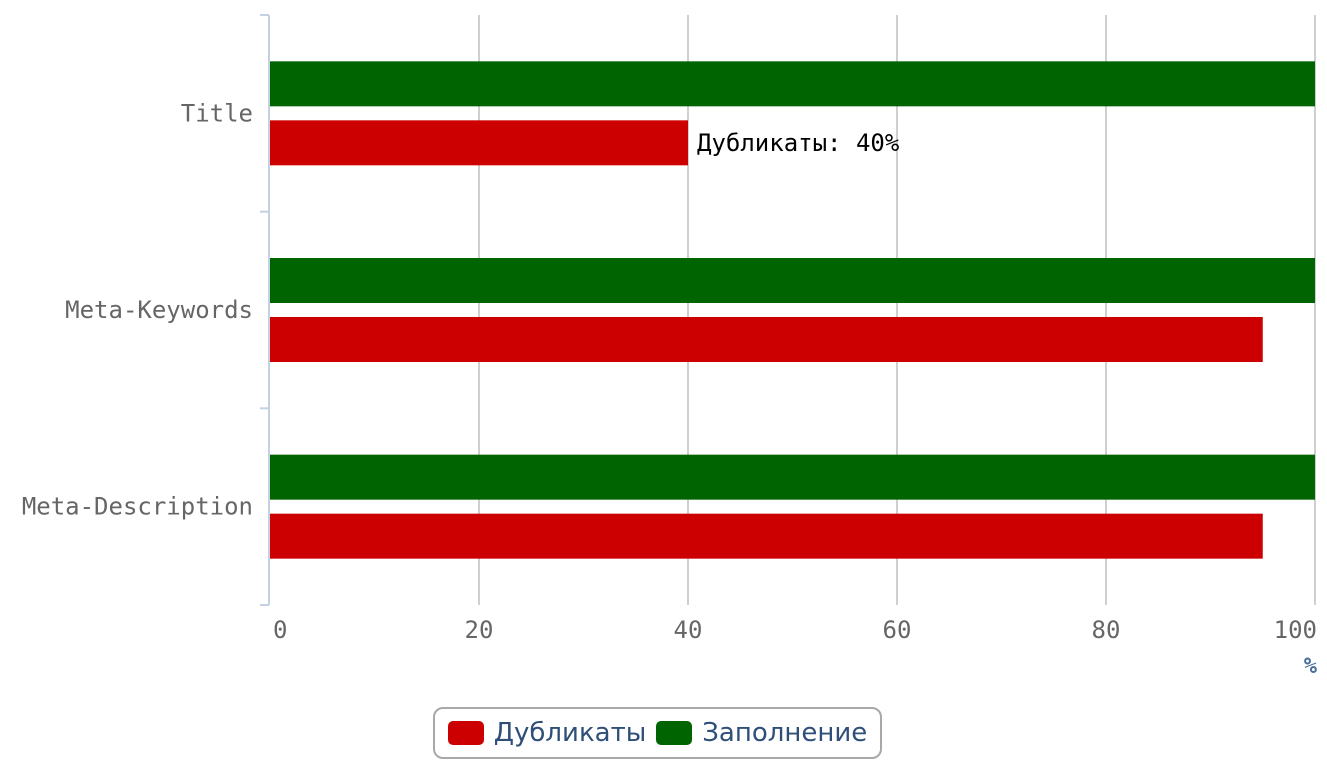 The image size is (1327, 760). I want to click on legend-swatch-filled, so click(674, 733).